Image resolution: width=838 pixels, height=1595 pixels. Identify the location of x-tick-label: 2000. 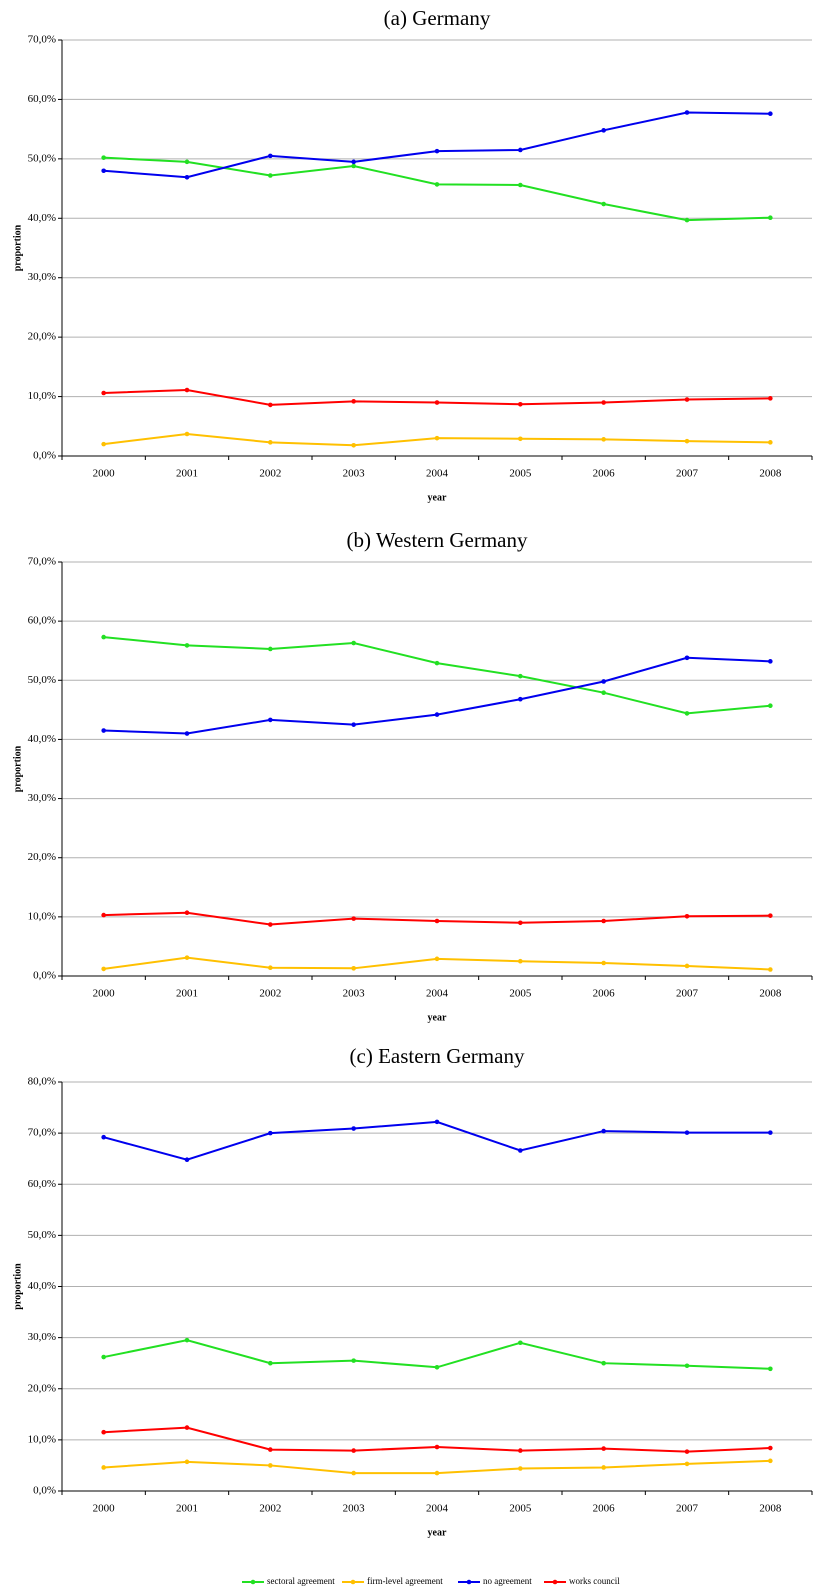
(104, 474).